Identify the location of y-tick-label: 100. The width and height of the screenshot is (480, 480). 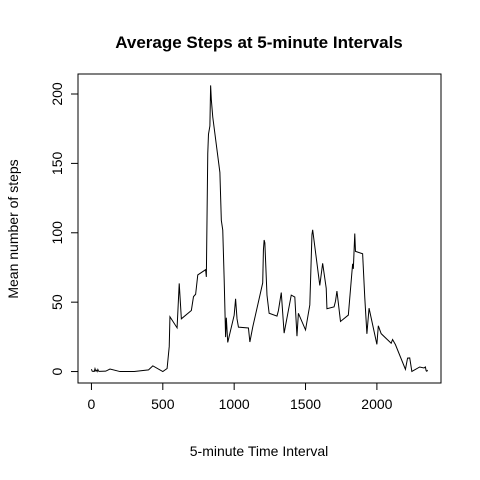
(57, 233).